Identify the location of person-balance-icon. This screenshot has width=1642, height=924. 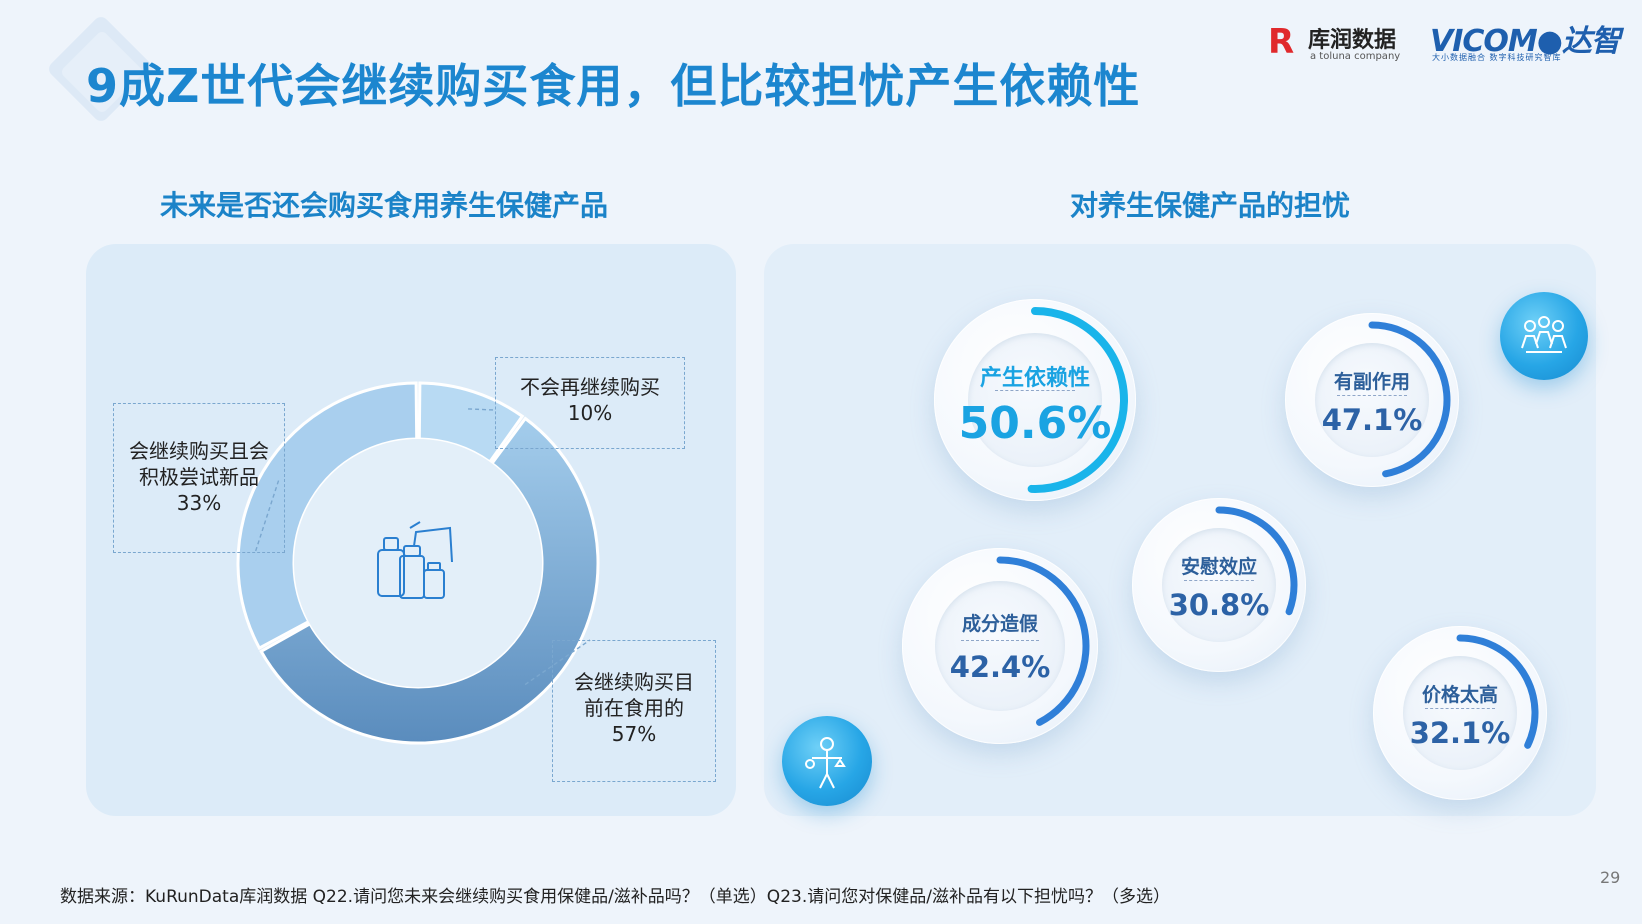
(825, 763).